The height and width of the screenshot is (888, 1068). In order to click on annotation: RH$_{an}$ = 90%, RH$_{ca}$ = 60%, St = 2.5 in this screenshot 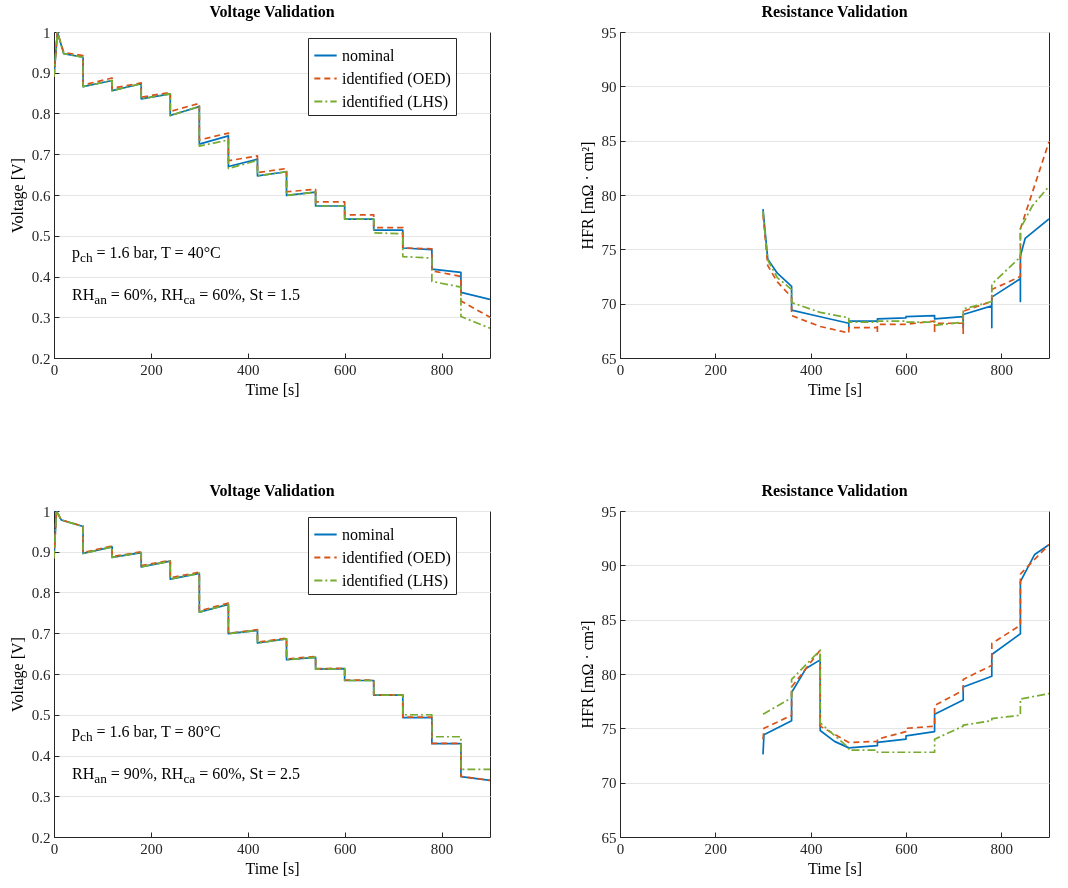, I will do `click(186, 776)`.